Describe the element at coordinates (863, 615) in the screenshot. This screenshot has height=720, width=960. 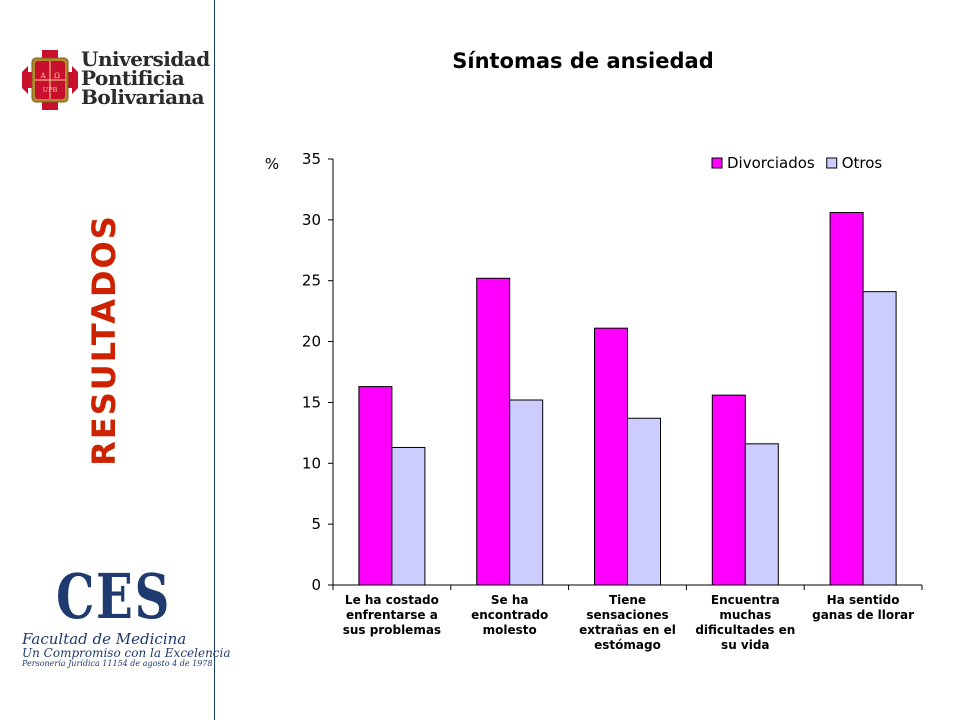
I see `x-tick-label: ganas de llorar` at that location.